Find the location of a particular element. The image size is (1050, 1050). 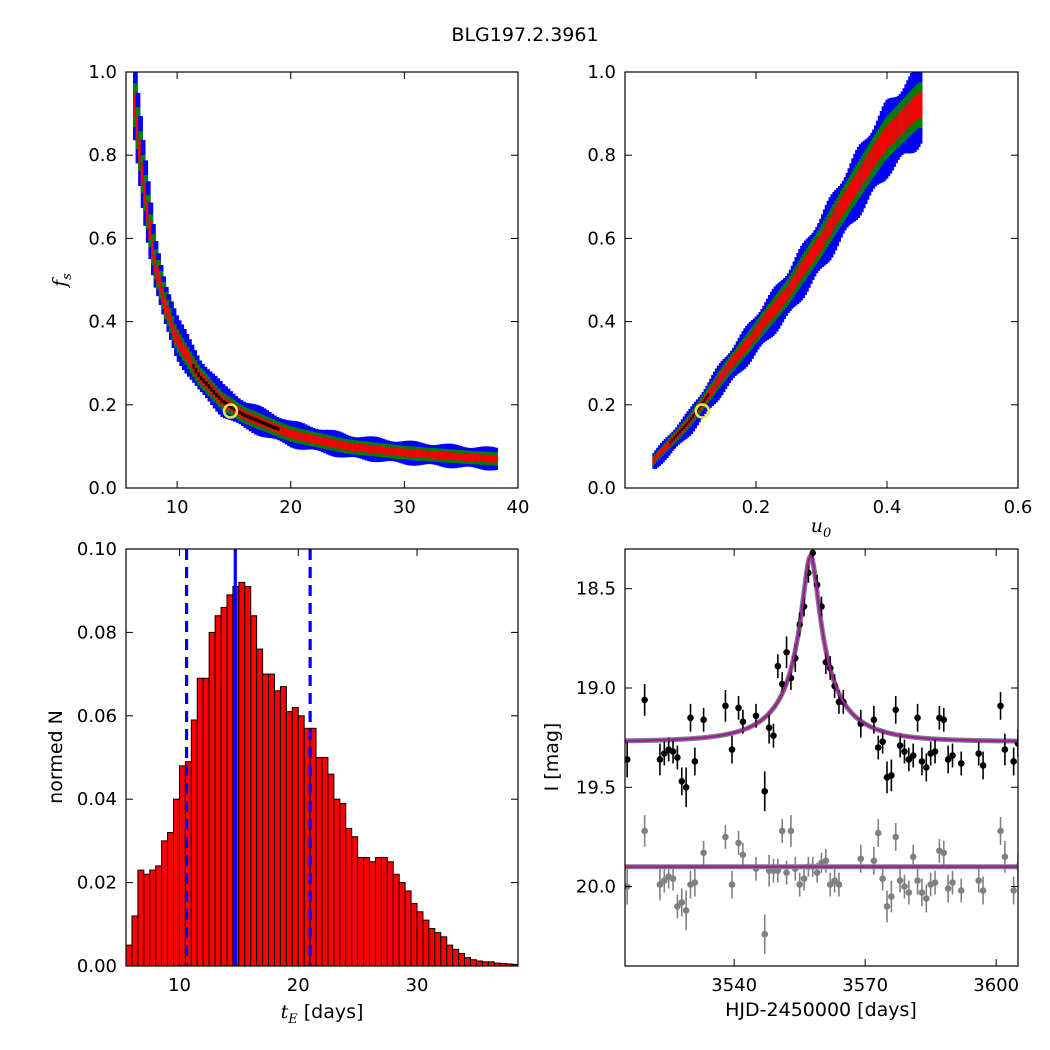

figure-title: BLG197.2.3961 is located at coordinates (524, 35).